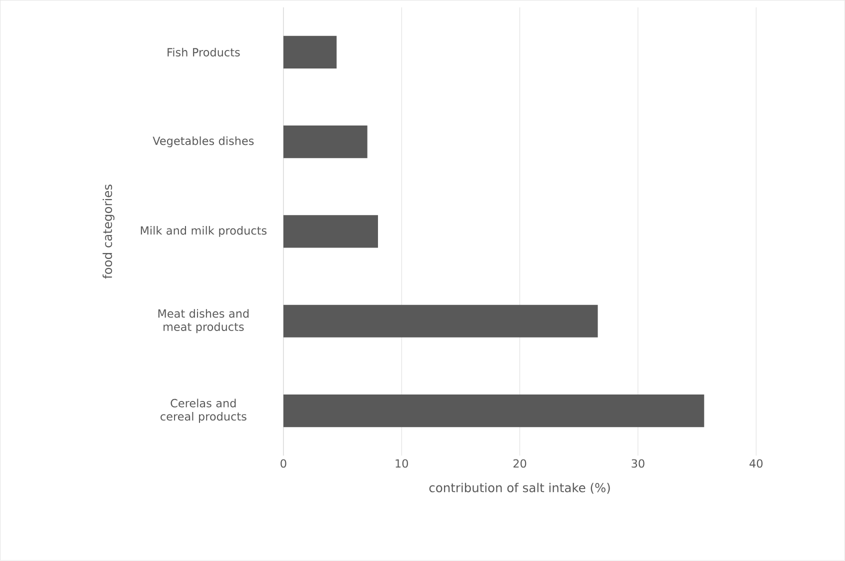  I want to click on x-tick-label: 0, so click(283, 463).